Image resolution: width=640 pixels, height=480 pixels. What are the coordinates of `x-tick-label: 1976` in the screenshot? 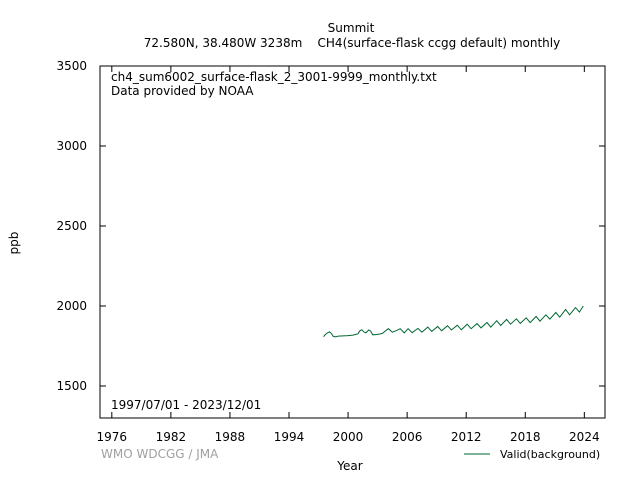 It's located at (112, 437).